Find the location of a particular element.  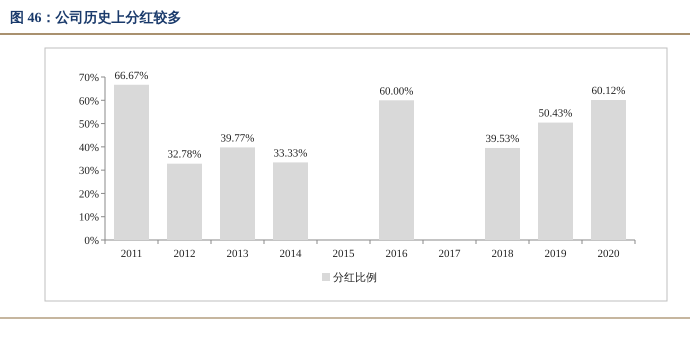

y-tick-label: 0% is located at coordinates (91, 241).